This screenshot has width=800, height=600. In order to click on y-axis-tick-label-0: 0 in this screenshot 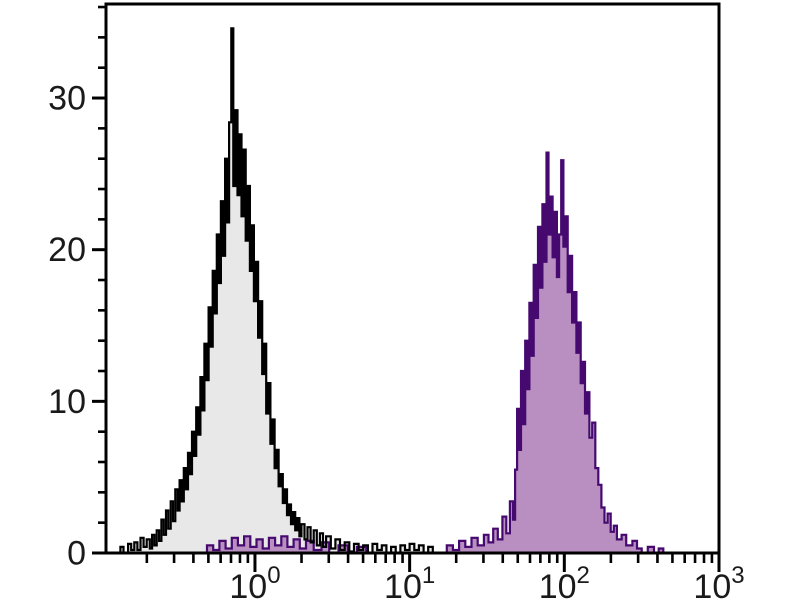, I will do `click(76, 554)`.